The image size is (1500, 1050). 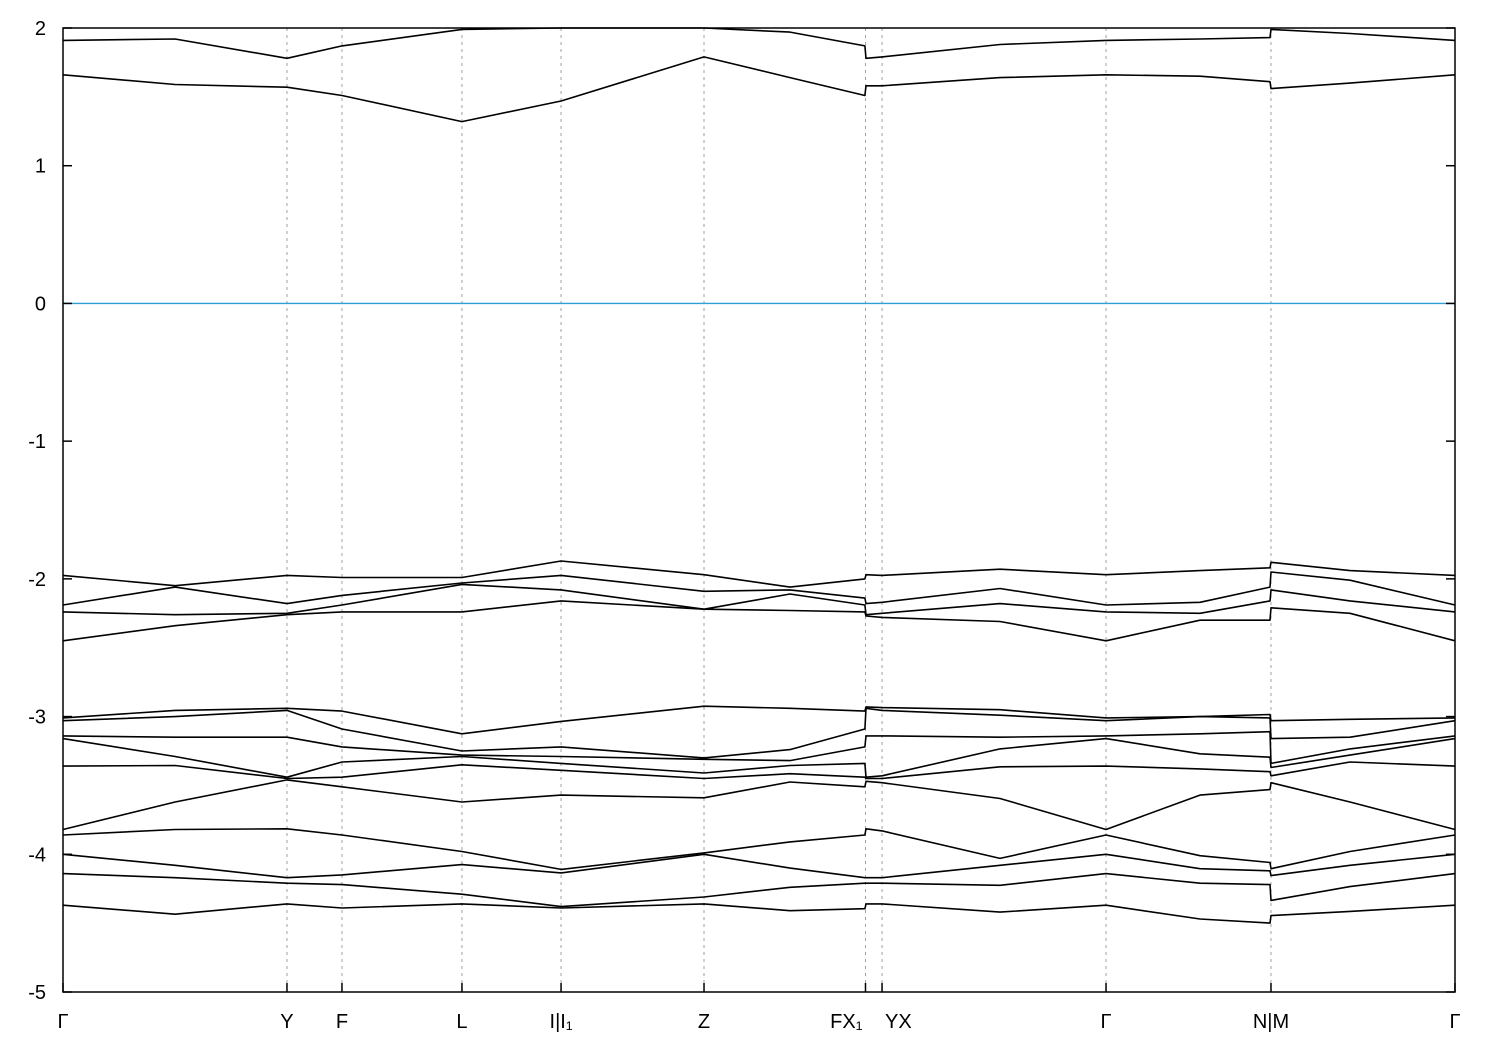 What do you see at coordinates (40, 29) in the screenshot?
I see `y-tick-label: 2` at bounding box center [40, 29].